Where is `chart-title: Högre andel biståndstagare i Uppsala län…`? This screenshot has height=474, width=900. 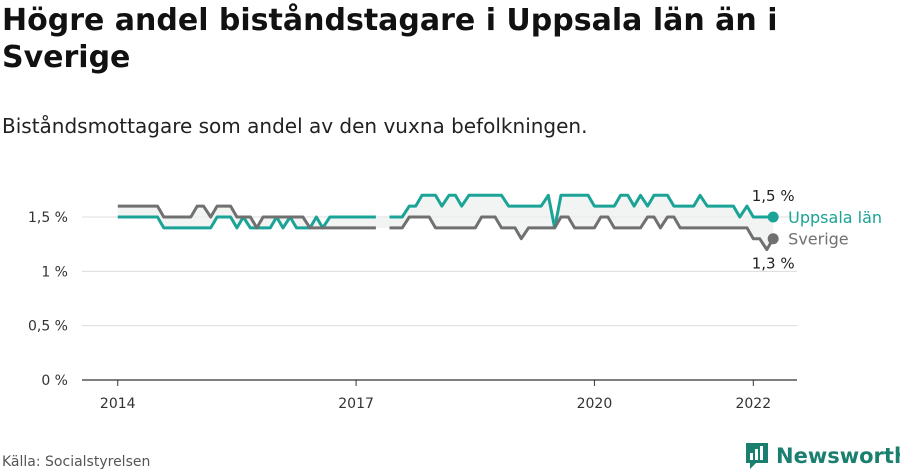 chart-title: Högre andel biståndstagare i Uppsala län… is located at coordinates (390, 39).